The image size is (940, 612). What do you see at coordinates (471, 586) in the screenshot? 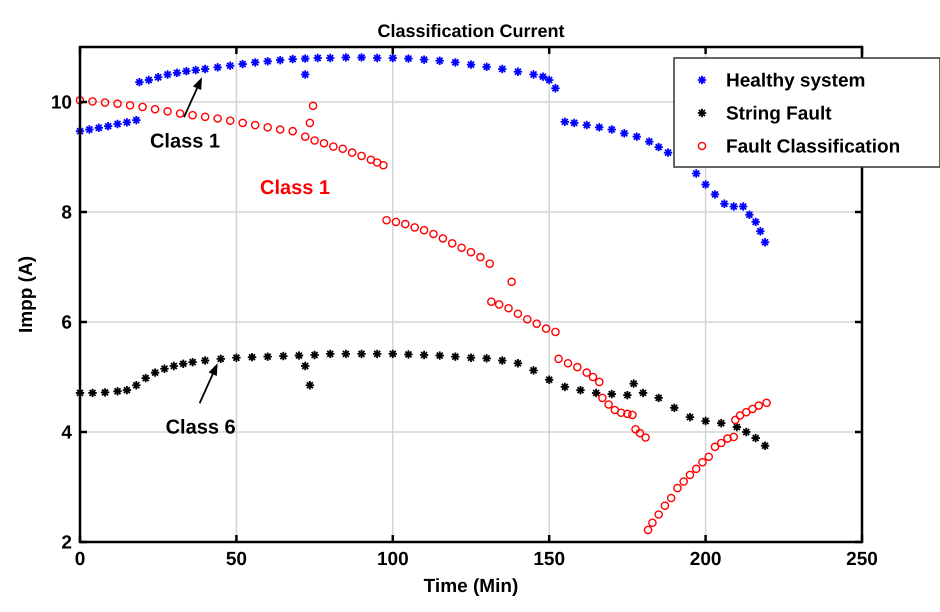
I see `x-axis-title: Time (Min)` at bounding box center [471, 586].